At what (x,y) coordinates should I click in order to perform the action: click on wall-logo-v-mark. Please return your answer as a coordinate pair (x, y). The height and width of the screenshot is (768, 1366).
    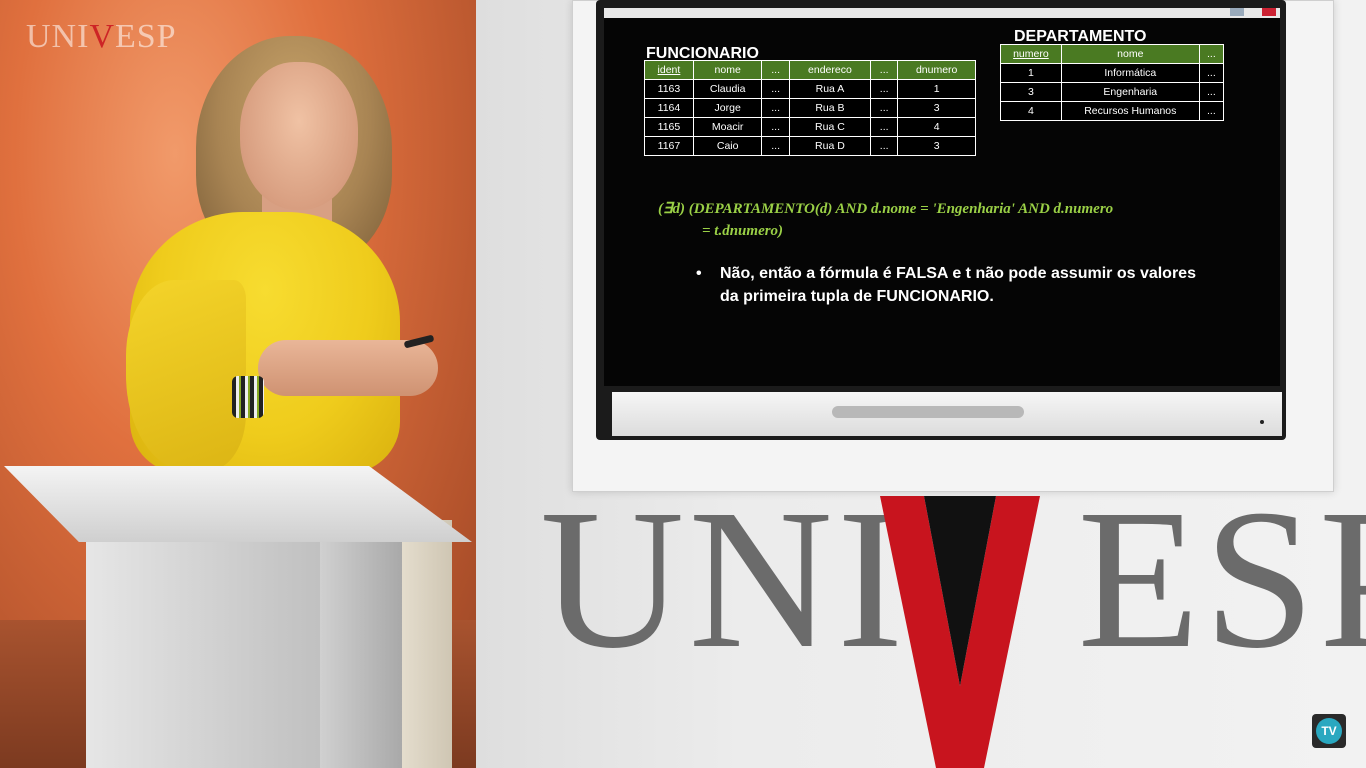
    Looking at the image, I should click on (960, 632).